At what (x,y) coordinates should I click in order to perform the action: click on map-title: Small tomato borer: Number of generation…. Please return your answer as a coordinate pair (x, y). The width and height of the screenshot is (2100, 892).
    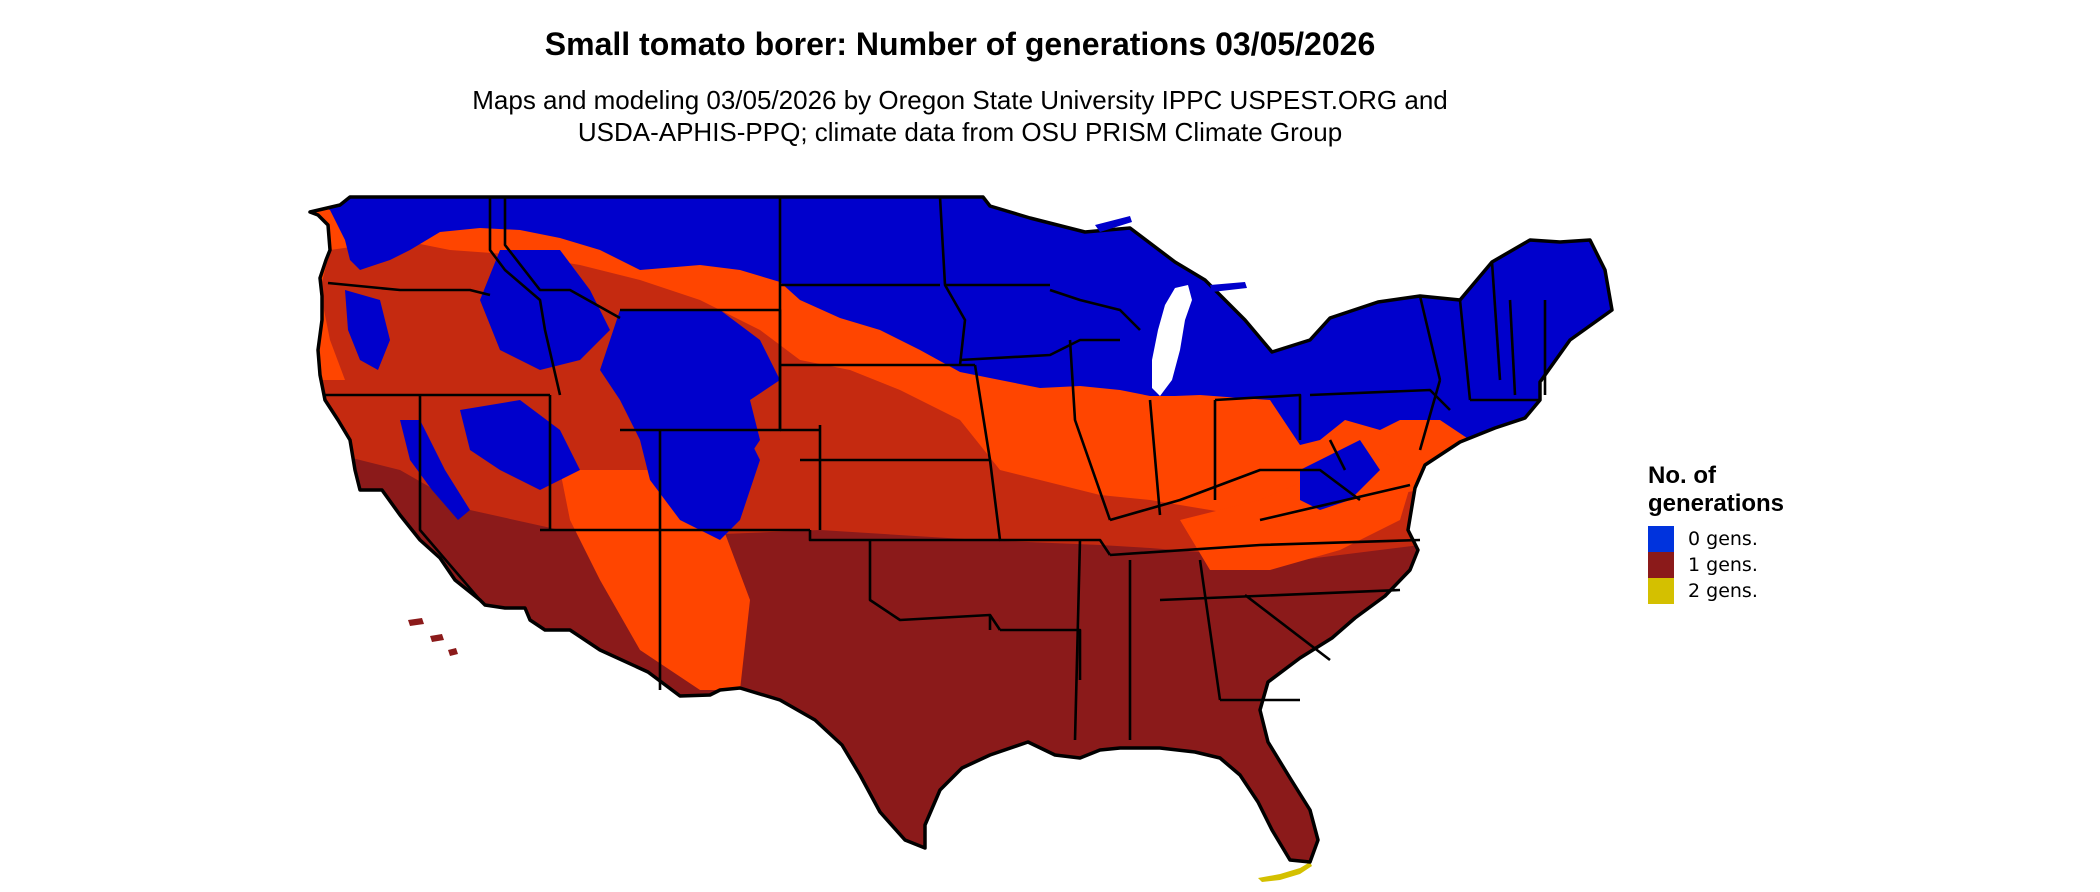
    Looking at the image, I should click on (960, 44).